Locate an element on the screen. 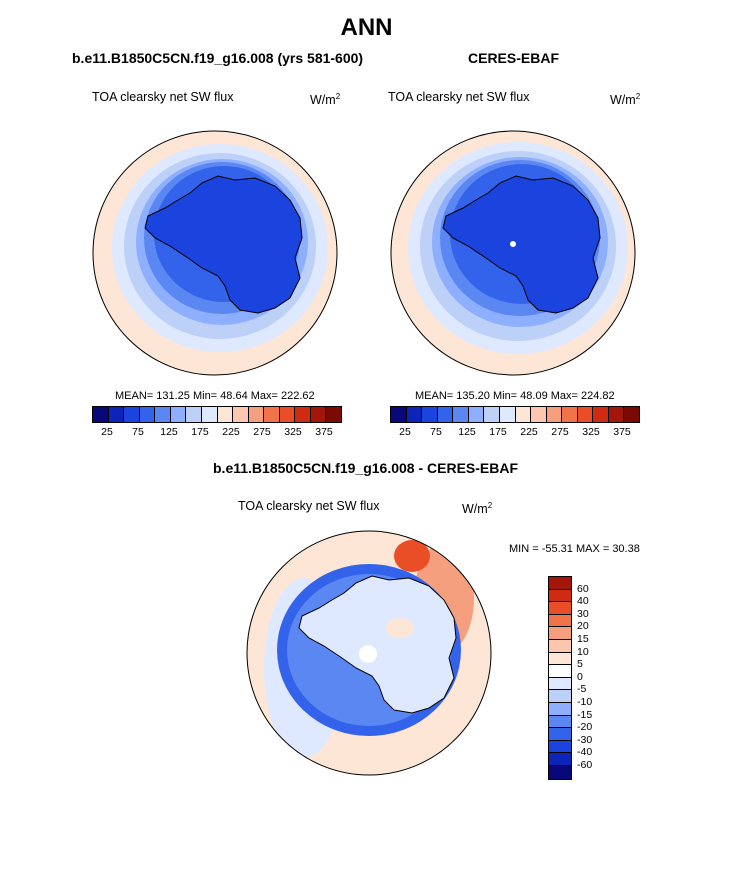 Image resolution: width=733 pixels, height=882 pixels. panel3-units: W/m2 is located at coordinates (477, 509).